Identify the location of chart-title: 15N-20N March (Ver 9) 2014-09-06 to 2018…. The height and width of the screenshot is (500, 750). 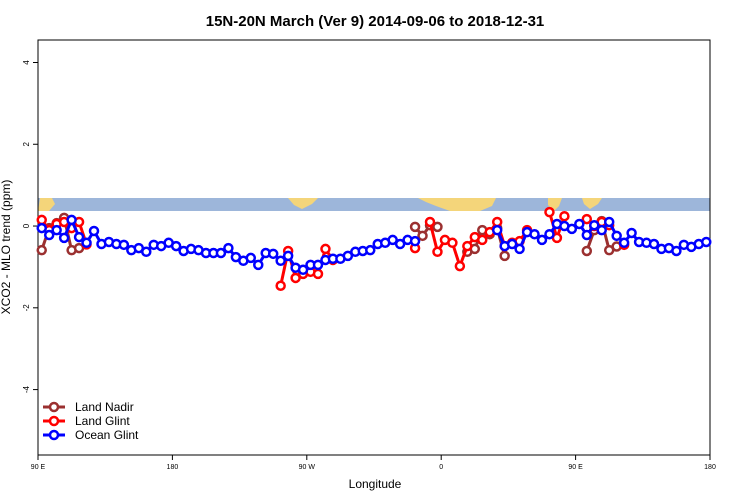
(375, 21).